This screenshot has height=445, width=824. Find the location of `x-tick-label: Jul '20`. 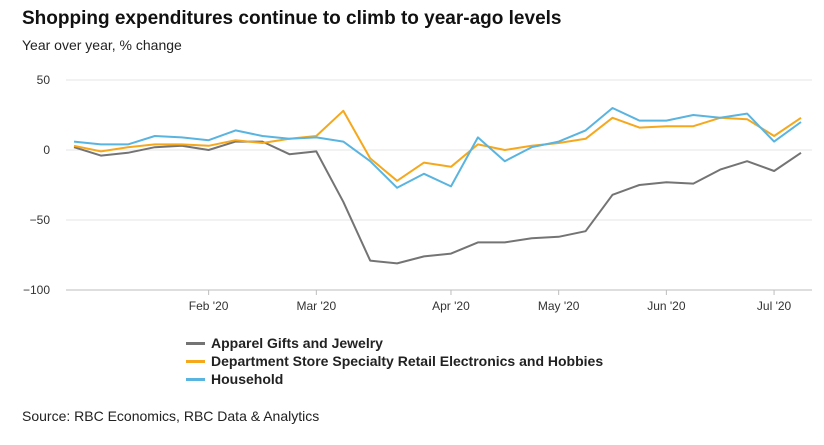

x-tick-label: Jul '20 is located at coordinates (774, 306).